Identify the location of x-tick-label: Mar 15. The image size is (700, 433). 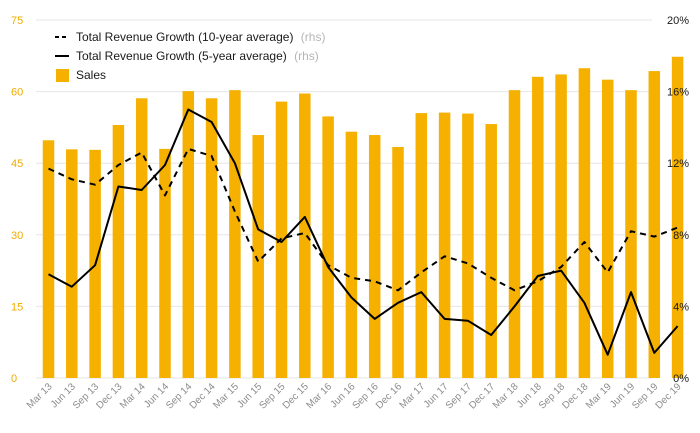
(226, 396).